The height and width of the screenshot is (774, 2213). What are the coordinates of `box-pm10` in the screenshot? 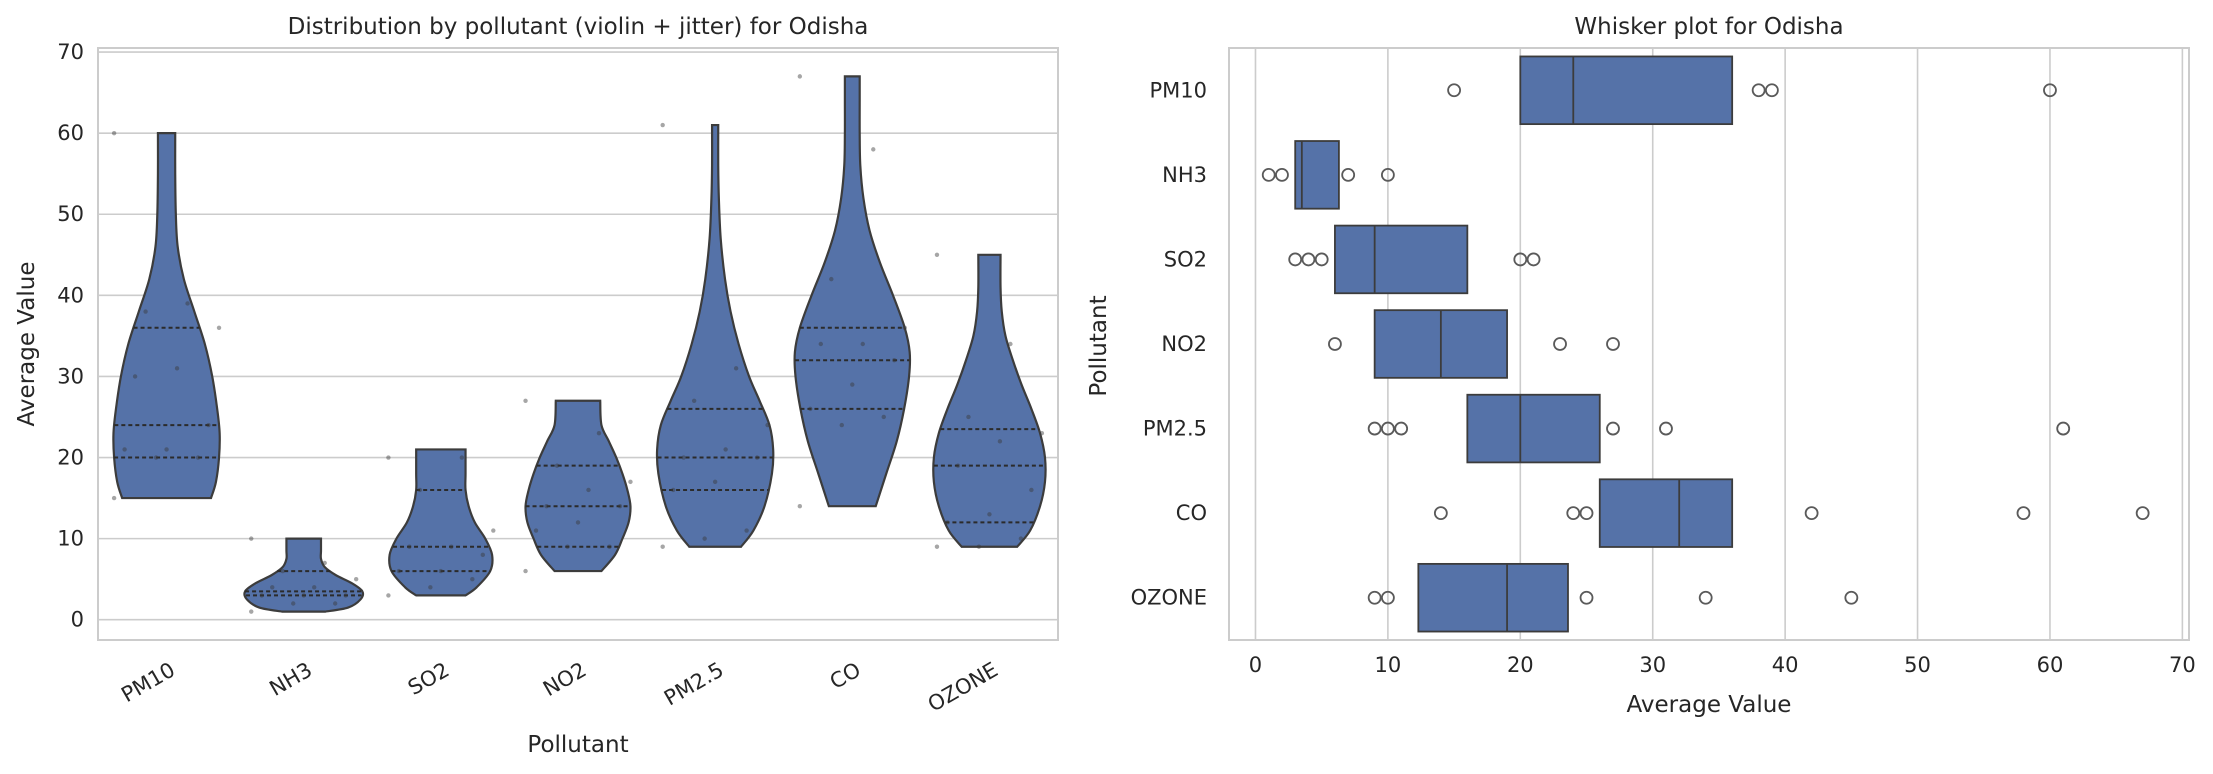 It's located at (1752, 90).